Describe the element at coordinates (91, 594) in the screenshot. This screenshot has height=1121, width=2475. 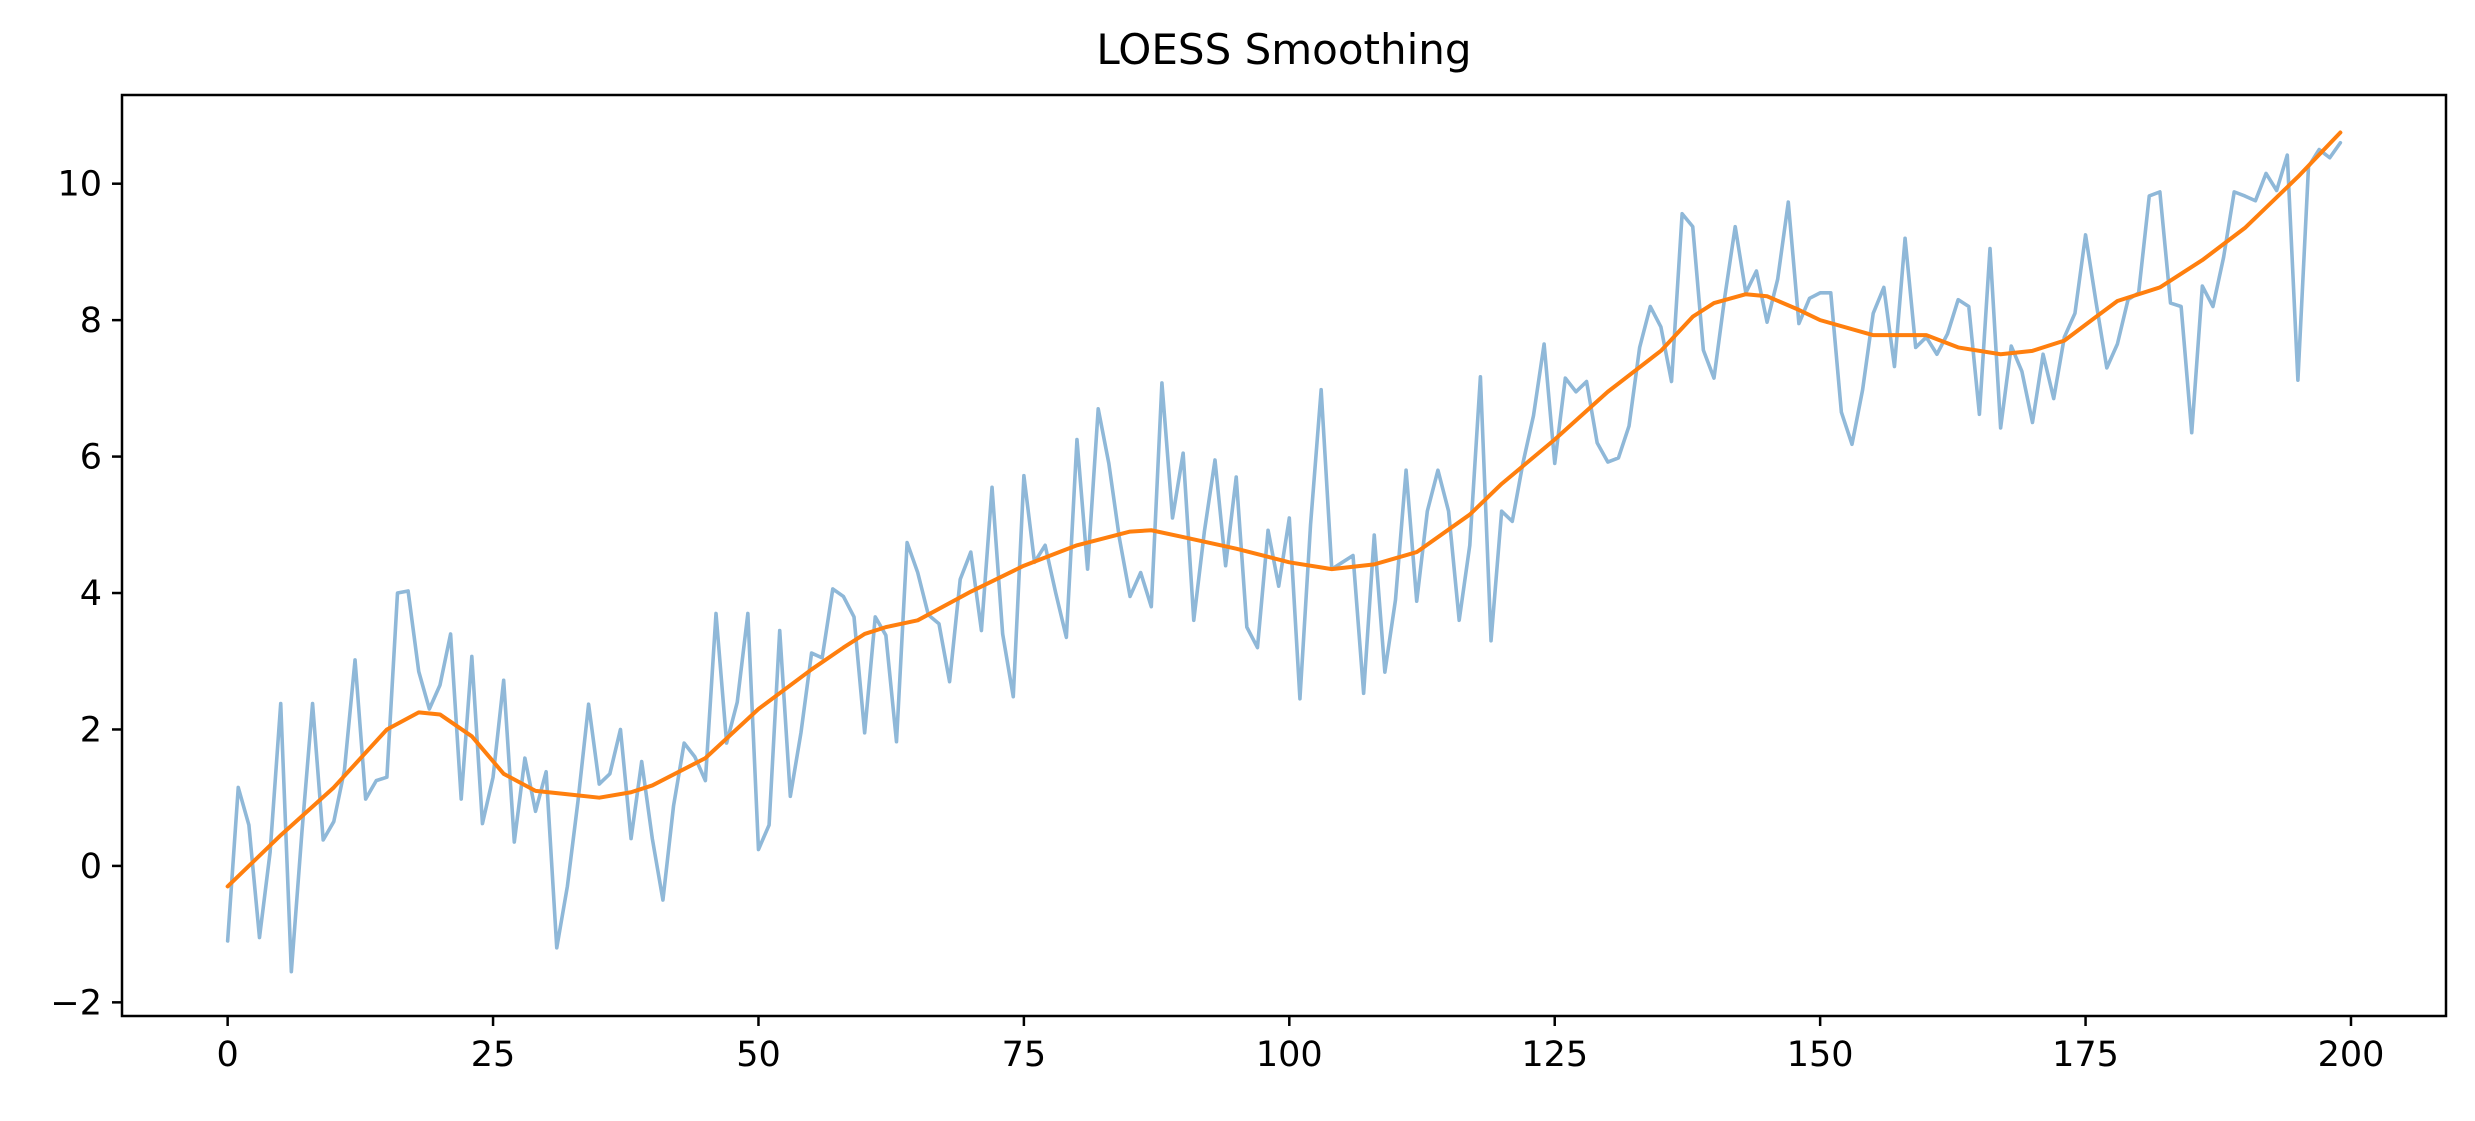
I see `y-tick-label: 4` at that location.